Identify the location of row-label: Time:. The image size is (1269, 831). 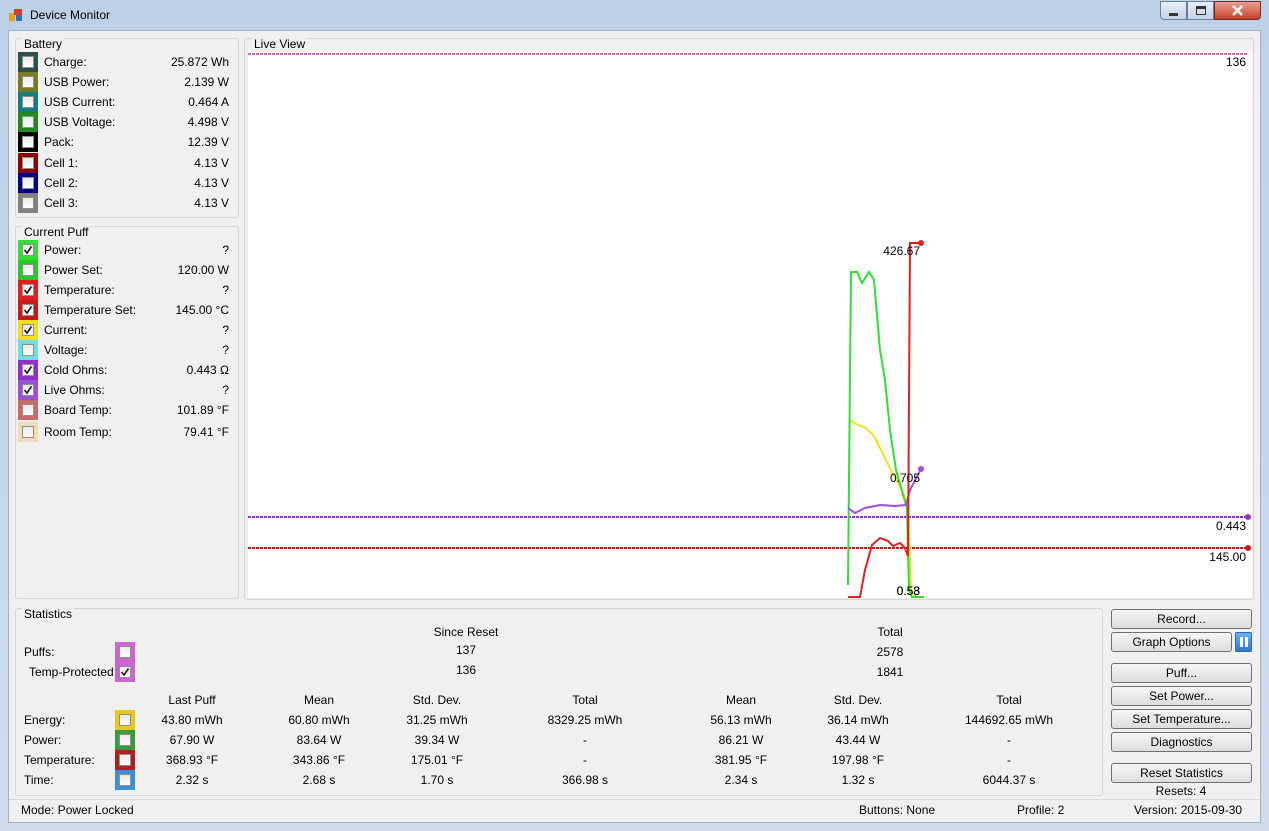
(39, 780).